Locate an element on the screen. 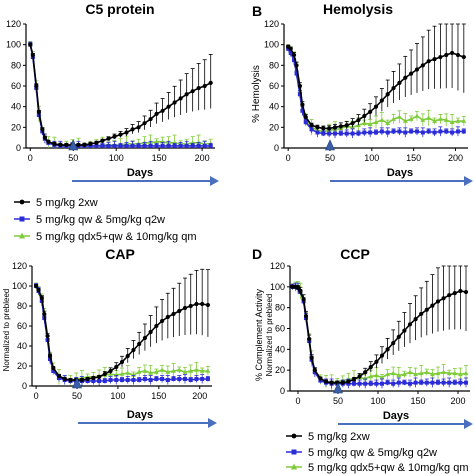  legend-item-green: 5 mg/kg qdx5+qw & 10mg/kg qm is located at coordinates (377, 468).